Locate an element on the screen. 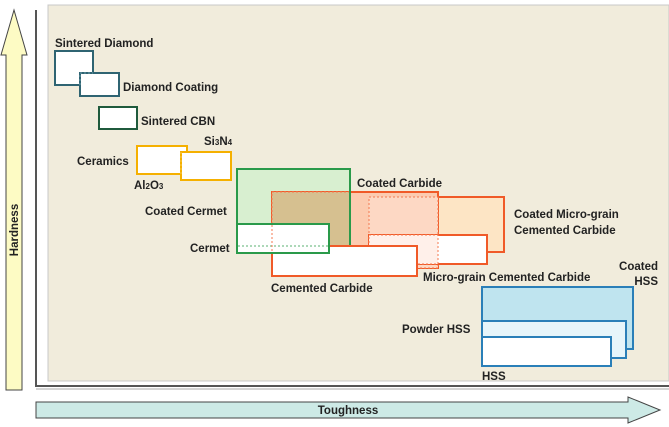 The height and width of the screenshot is (427, 669). al2o3-label: Al2O3 is located at coordinates (149, 186).